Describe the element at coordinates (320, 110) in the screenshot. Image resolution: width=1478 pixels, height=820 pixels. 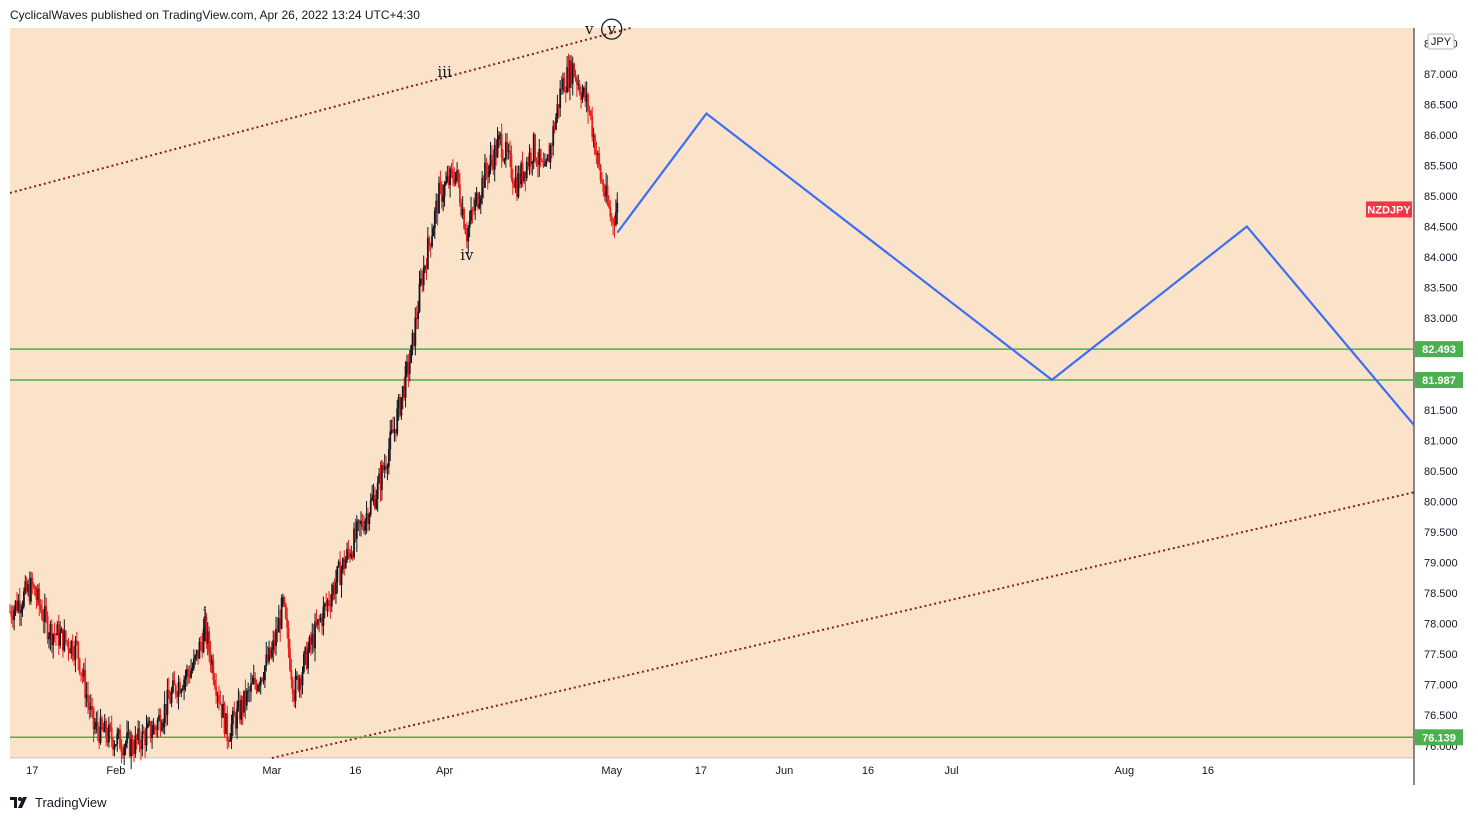
I see `channel-line` at that location.